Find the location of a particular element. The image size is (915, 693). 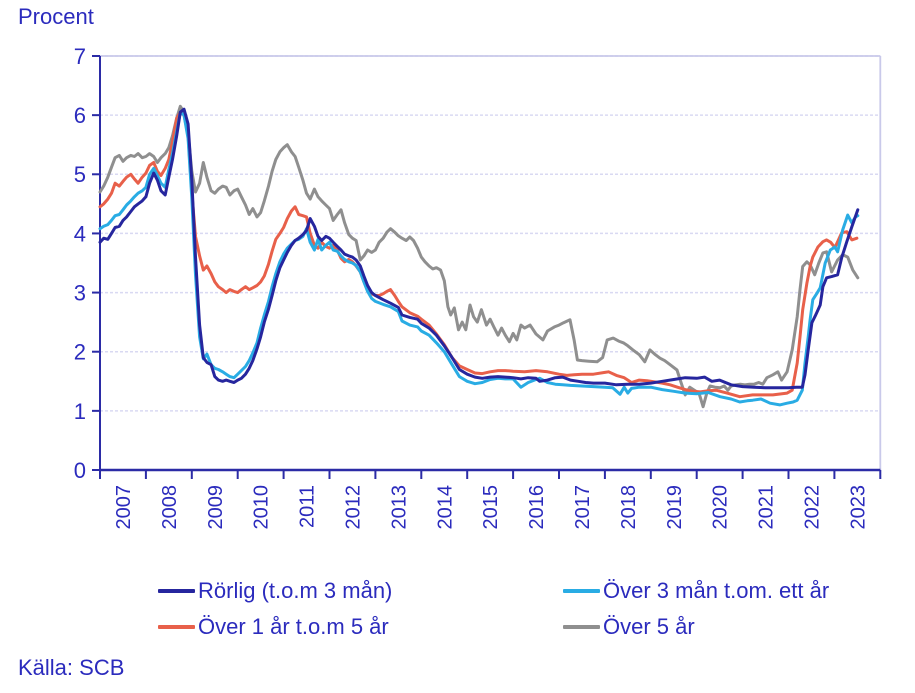

legend-label: Över 3 mån t.om. ett år is located at coordinates (716, 590).